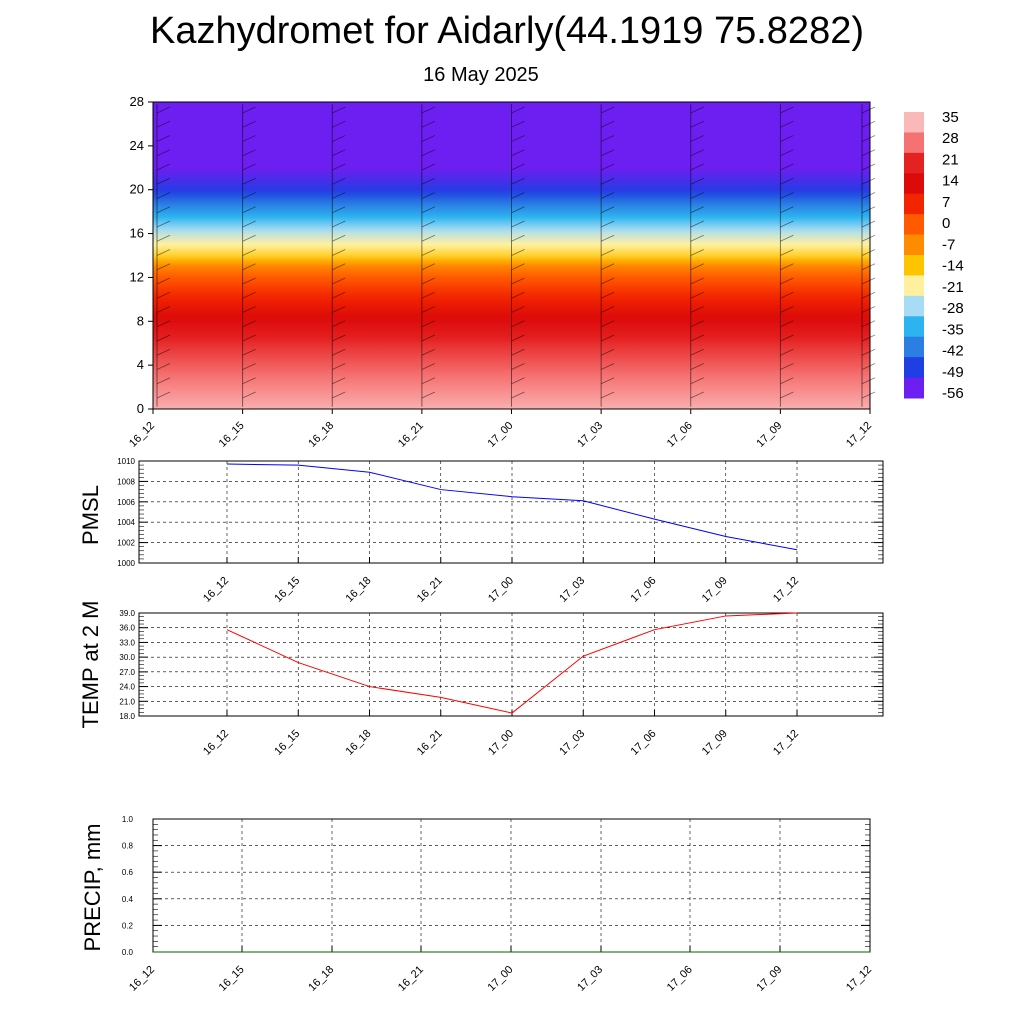 The width and height of the screenshot is (1024, 1024). What do you see at coordinates (127, 701) in the screenshot?
I see `y-tick-label: 21.0` at bounding box center [127, 701].